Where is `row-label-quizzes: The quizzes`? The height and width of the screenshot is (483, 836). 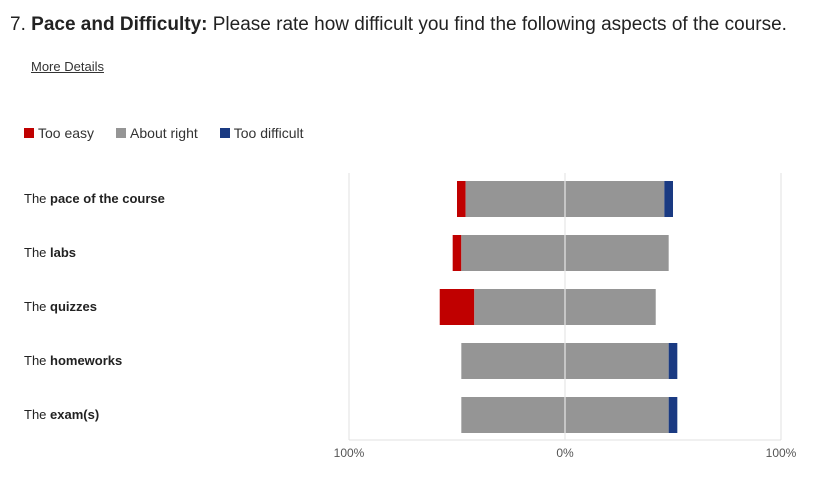
row-label-quizzes: The quizzes is located at coordinates (60, 306).